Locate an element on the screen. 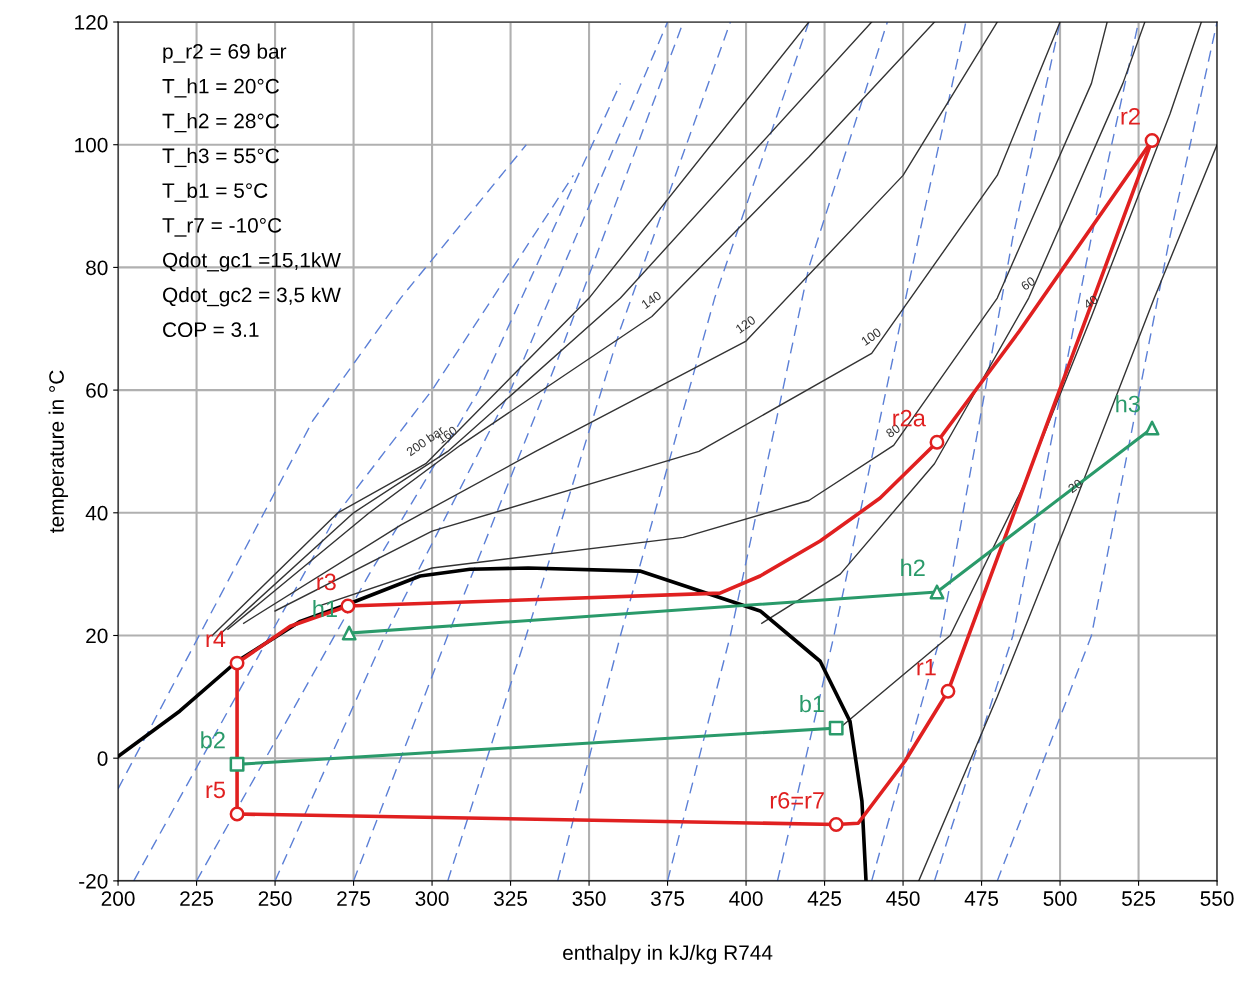  x-tick-label: 200 is located at coordinates (118, 898).